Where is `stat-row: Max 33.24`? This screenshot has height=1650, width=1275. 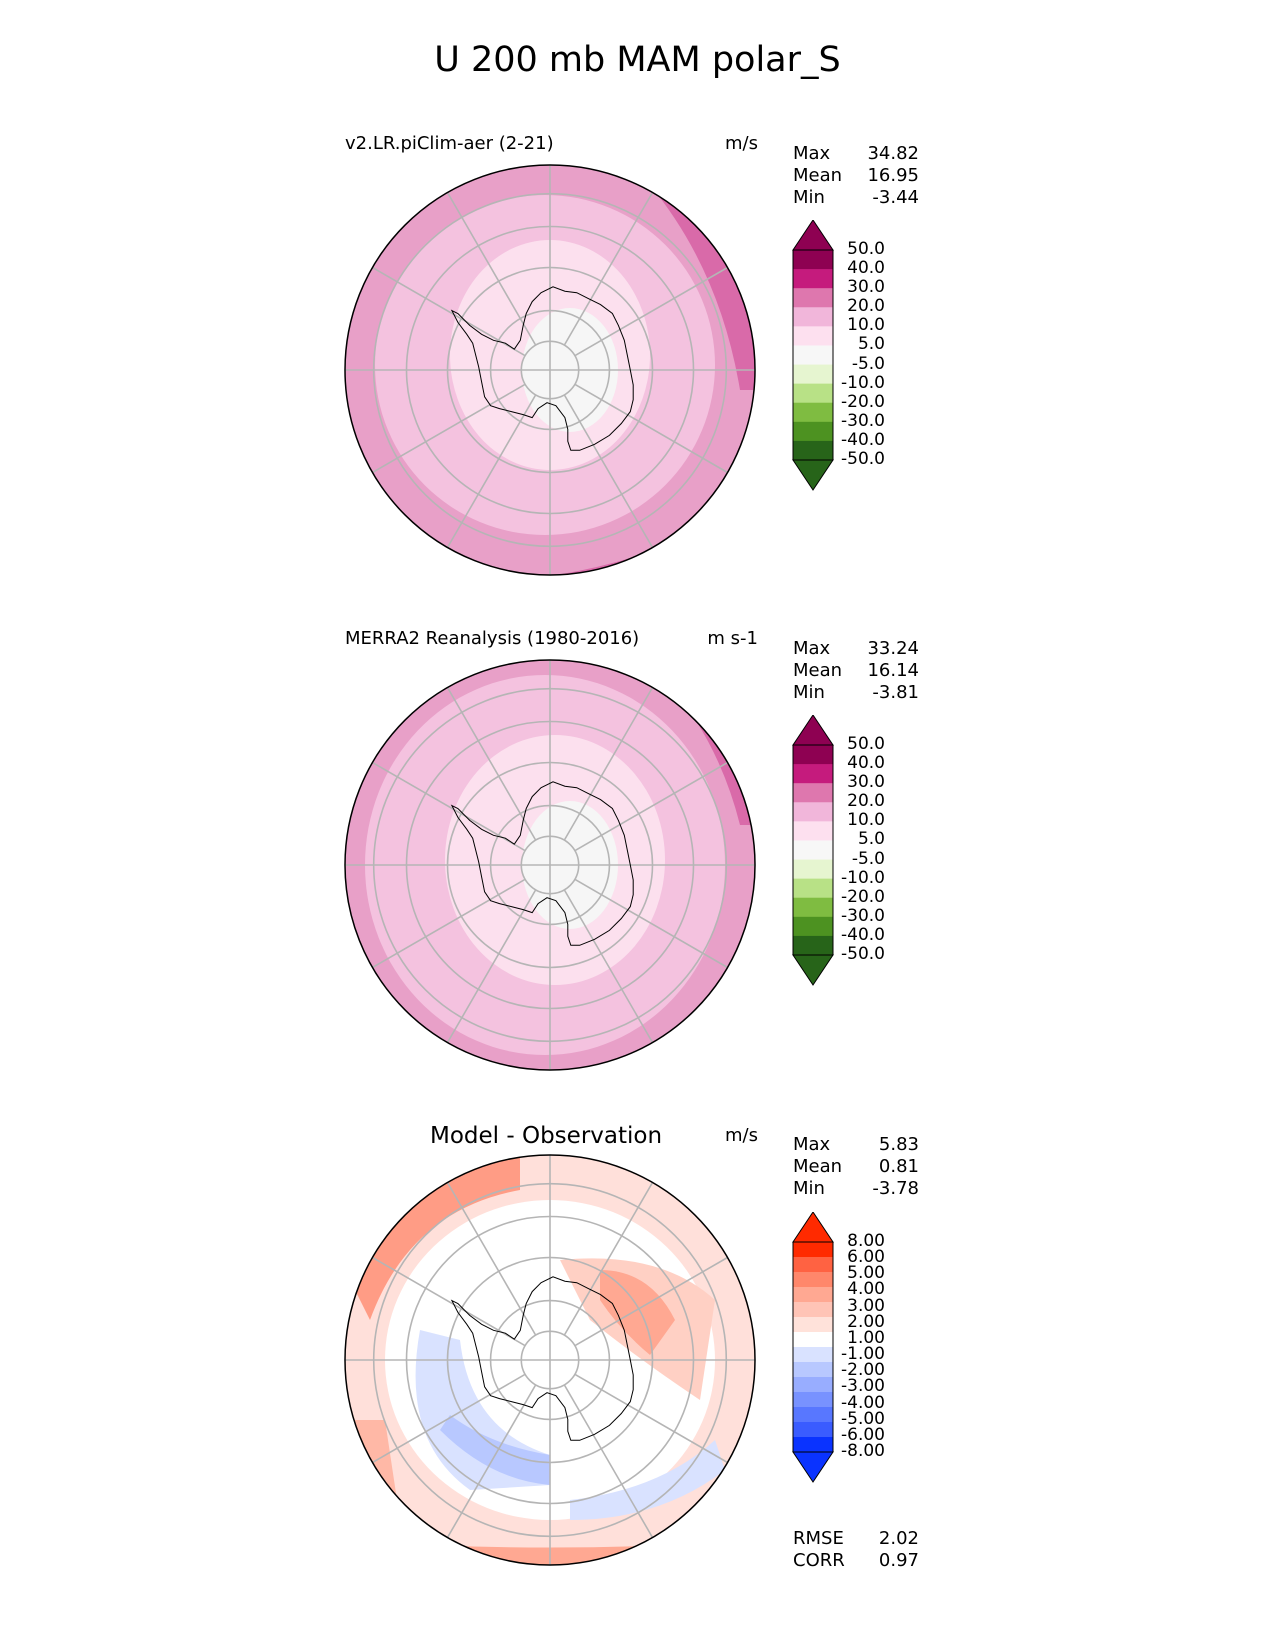
stat-row: Max 33.24 is located at coordinates (856, 649).